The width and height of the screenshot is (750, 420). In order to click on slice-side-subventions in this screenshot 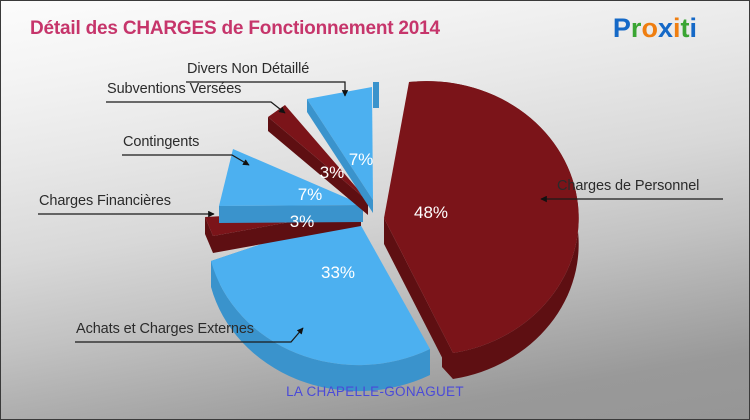, I will do `click(318, 166)`.